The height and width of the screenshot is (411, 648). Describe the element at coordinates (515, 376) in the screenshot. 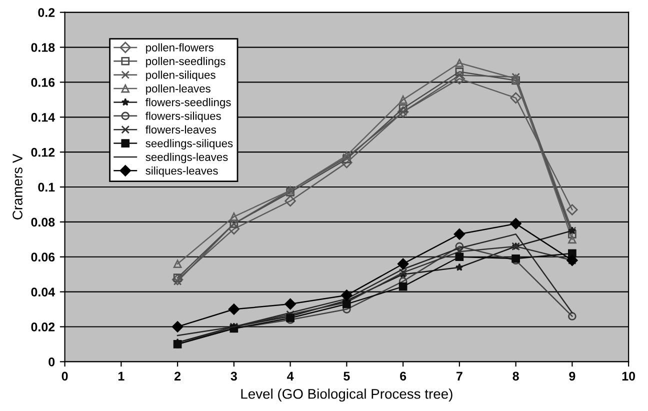

I see `x-tick-label: 8` at that location.